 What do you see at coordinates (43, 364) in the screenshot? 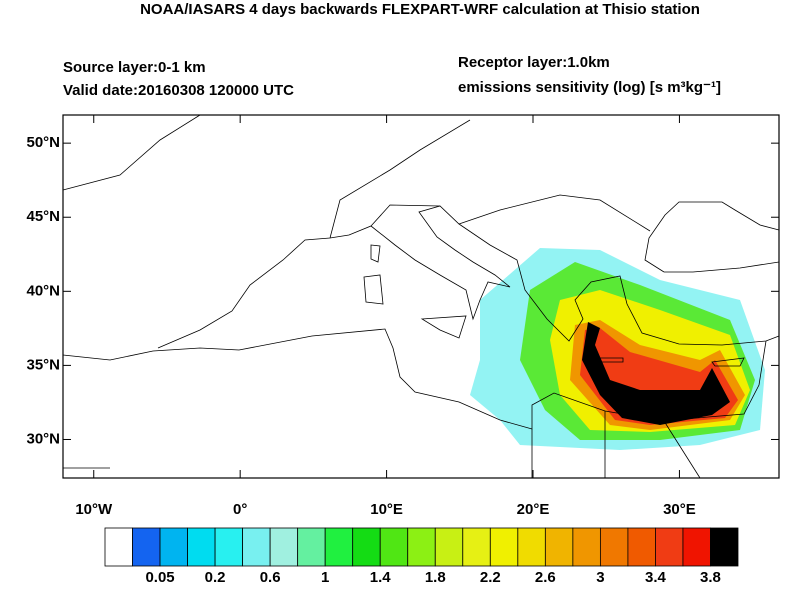
I see `lat-label: 35°N` at bounding box center [43, 364].